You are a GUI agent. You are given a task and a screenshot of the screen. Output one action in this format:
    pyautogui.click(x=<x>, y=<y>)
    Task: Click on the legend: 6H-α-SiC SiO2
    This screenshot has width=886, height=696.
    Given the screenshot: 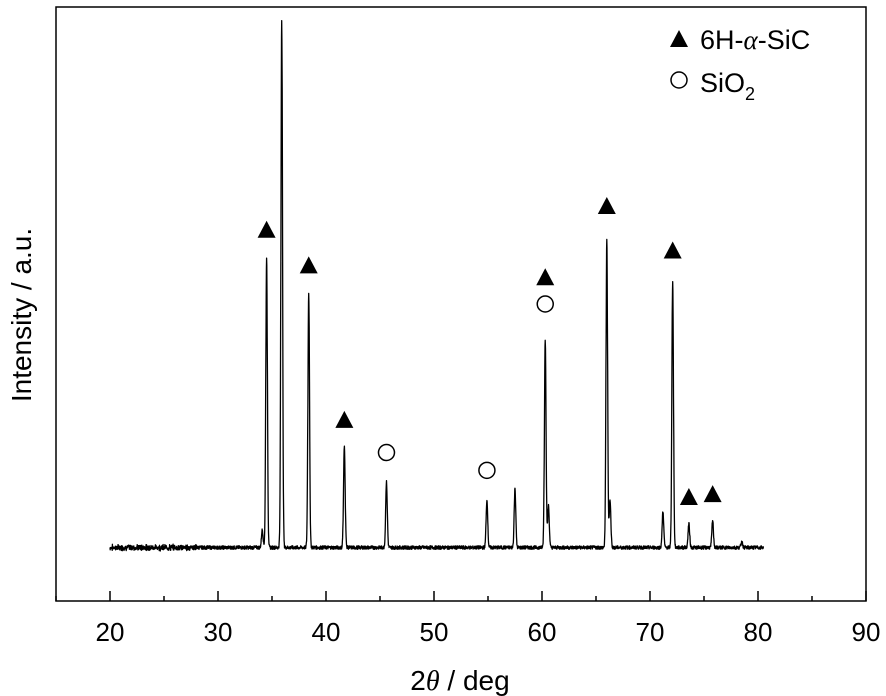 What is the action you would take?
    pyautogui.click(x=740, y=64)
    